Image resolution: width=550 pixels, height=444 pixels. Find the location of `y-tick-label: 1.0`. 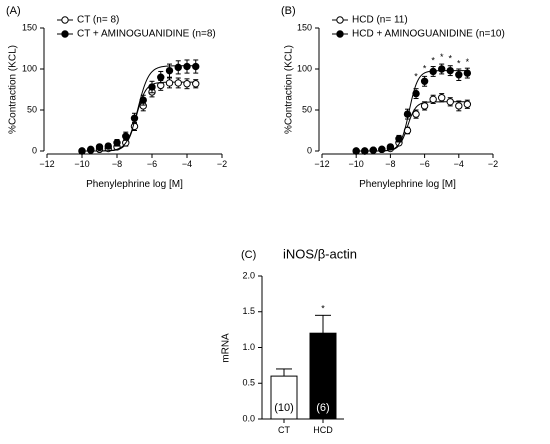

y-tick-label: 1.0 is located at coordinates (248, 347).